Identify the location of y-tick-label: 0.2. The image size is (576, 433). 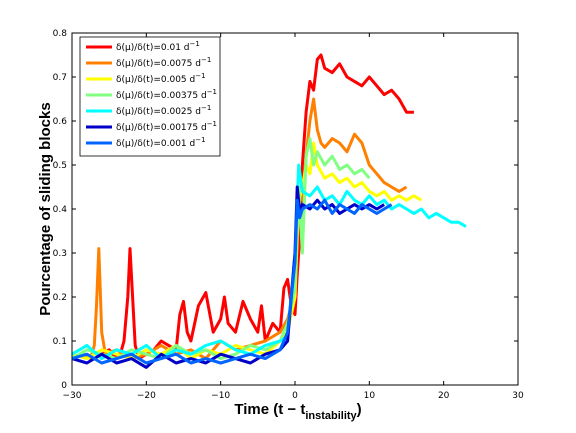
(60, 298).